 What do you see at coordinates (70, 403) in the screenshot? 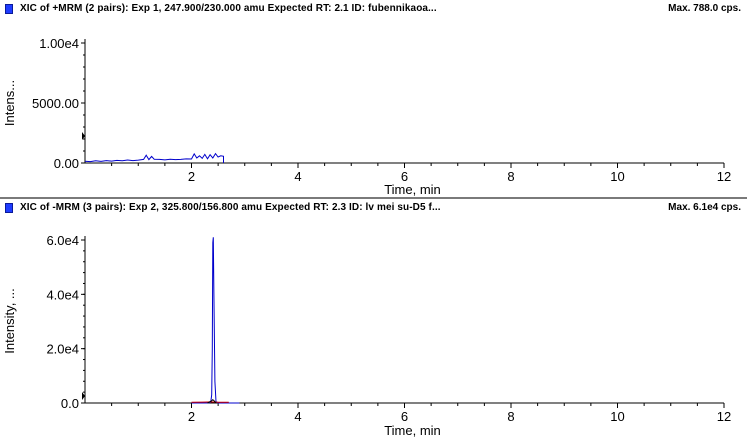
I see `y-tick-label: 0.0` at bounding box center [70, 403].